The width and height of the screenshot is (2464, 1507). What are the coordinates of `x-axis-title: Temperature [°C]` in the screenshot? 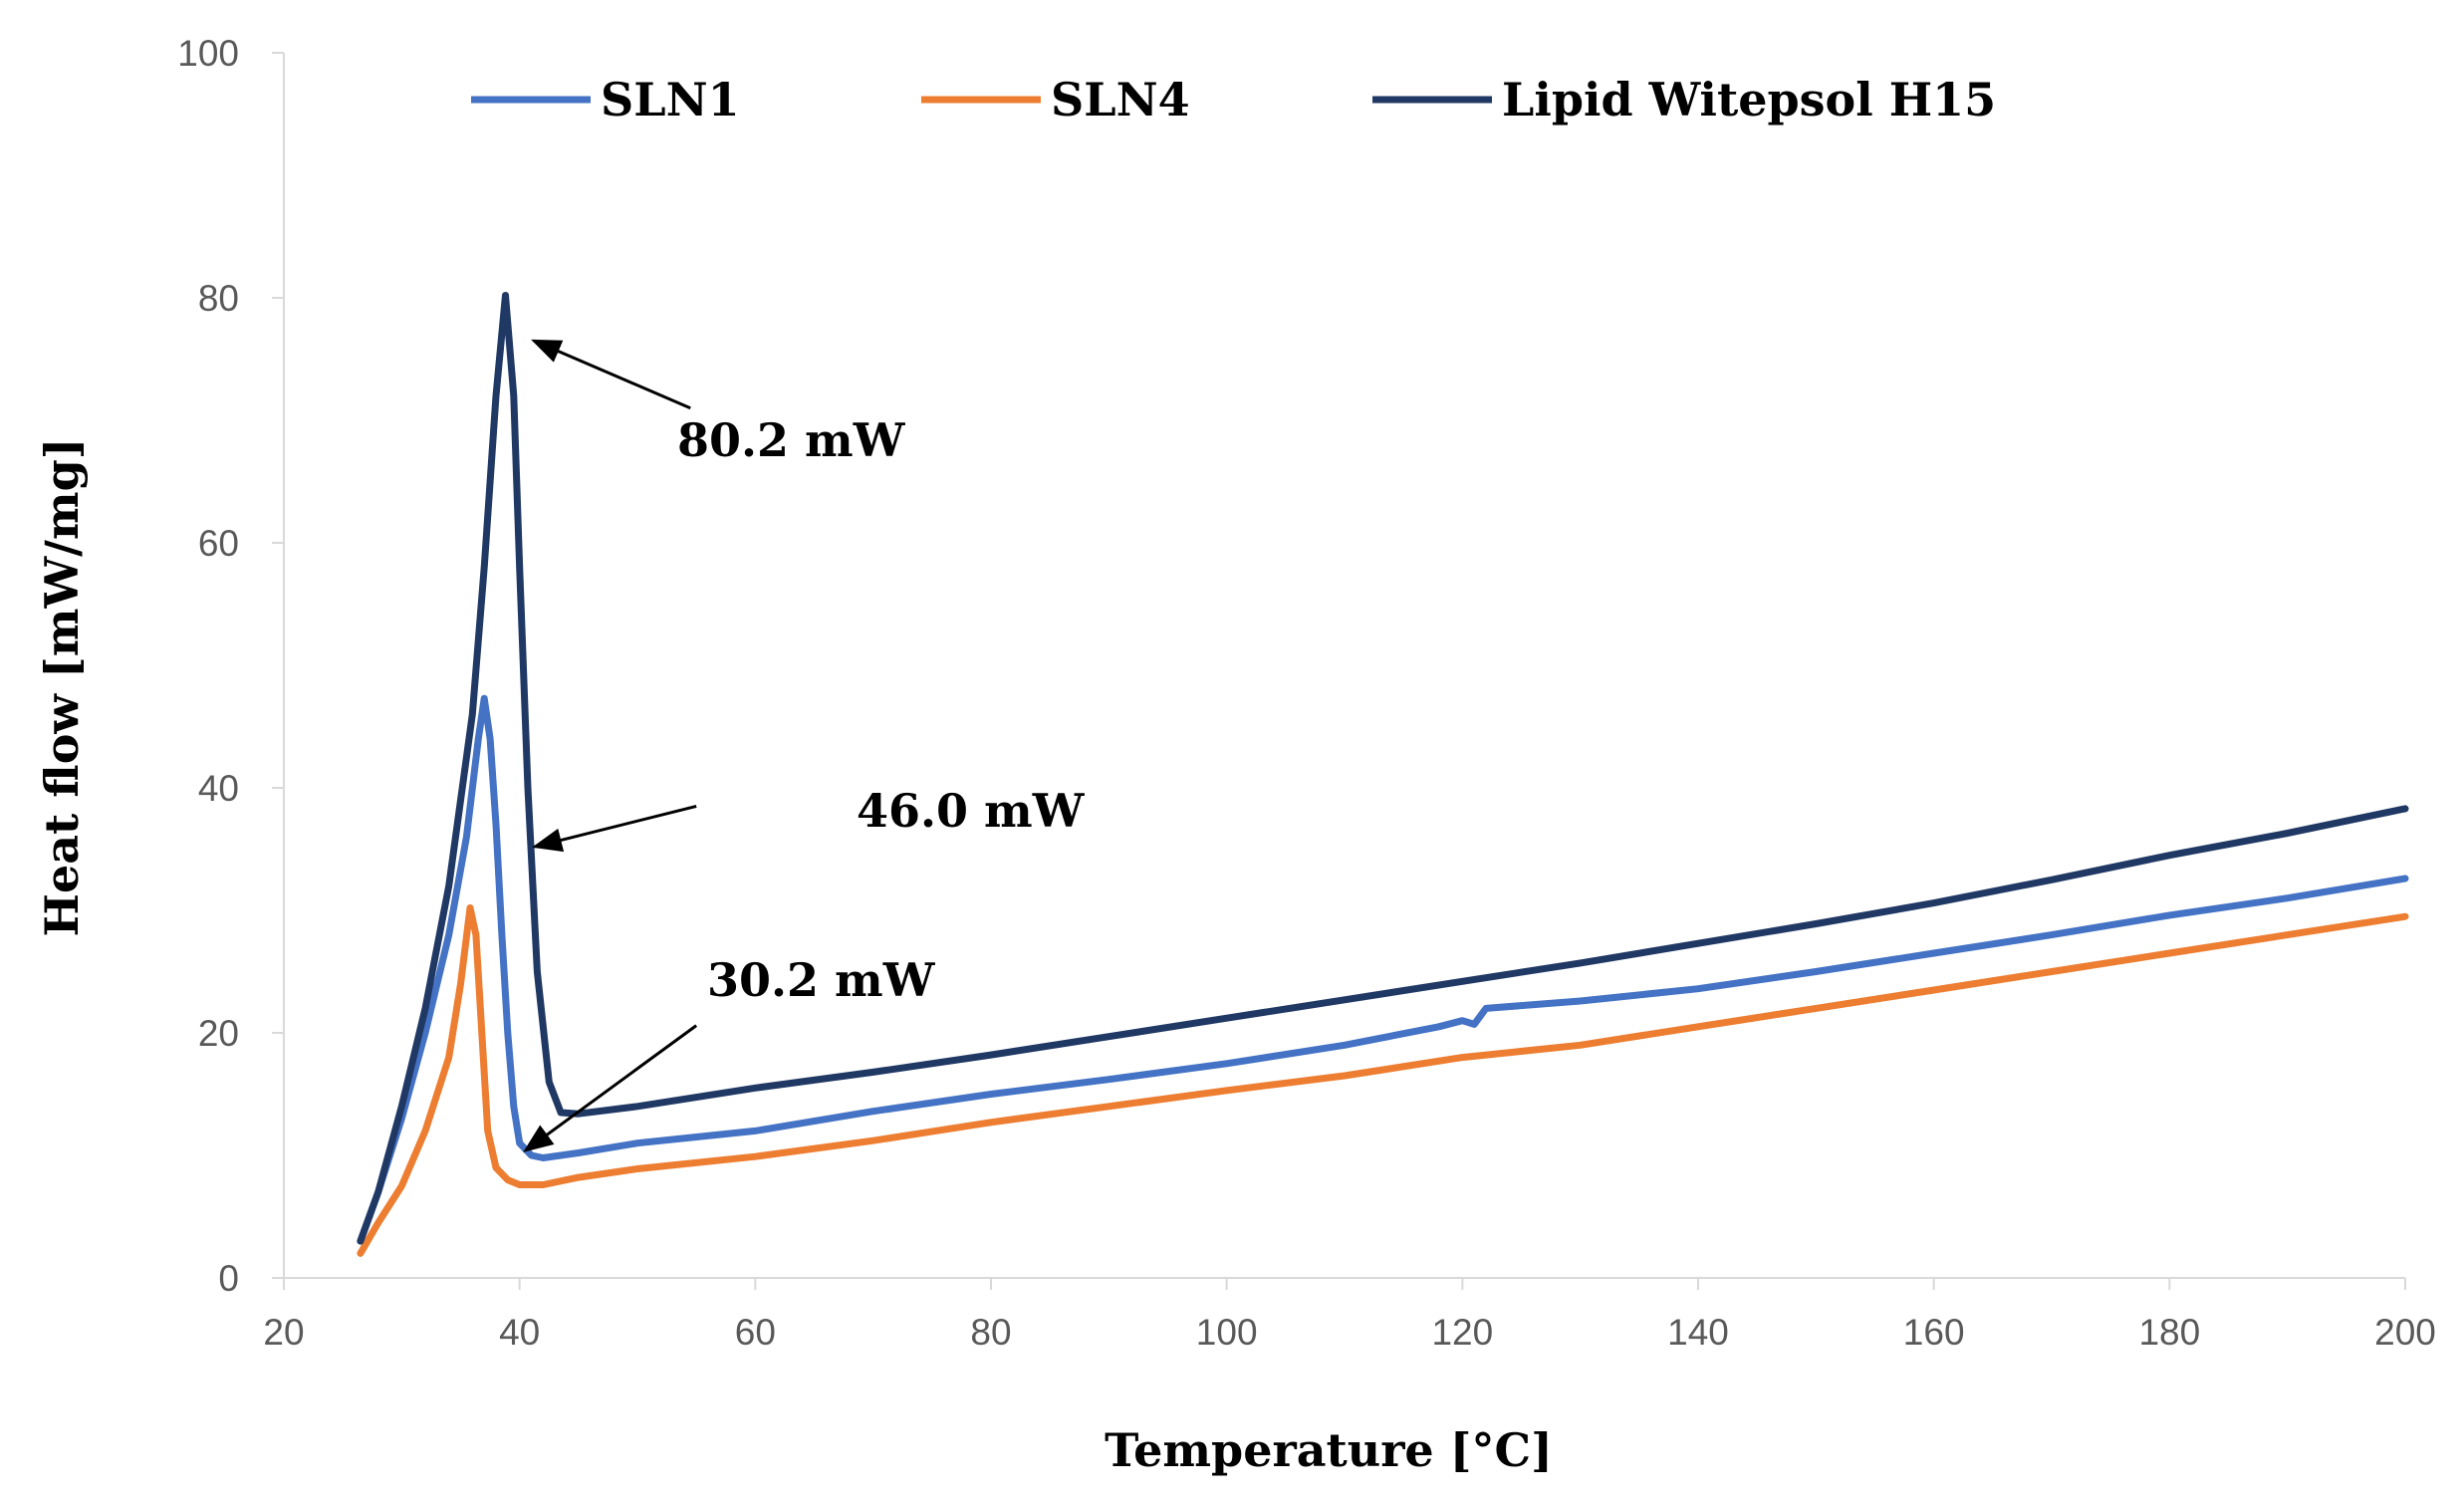 It's located at (1329, 1450).